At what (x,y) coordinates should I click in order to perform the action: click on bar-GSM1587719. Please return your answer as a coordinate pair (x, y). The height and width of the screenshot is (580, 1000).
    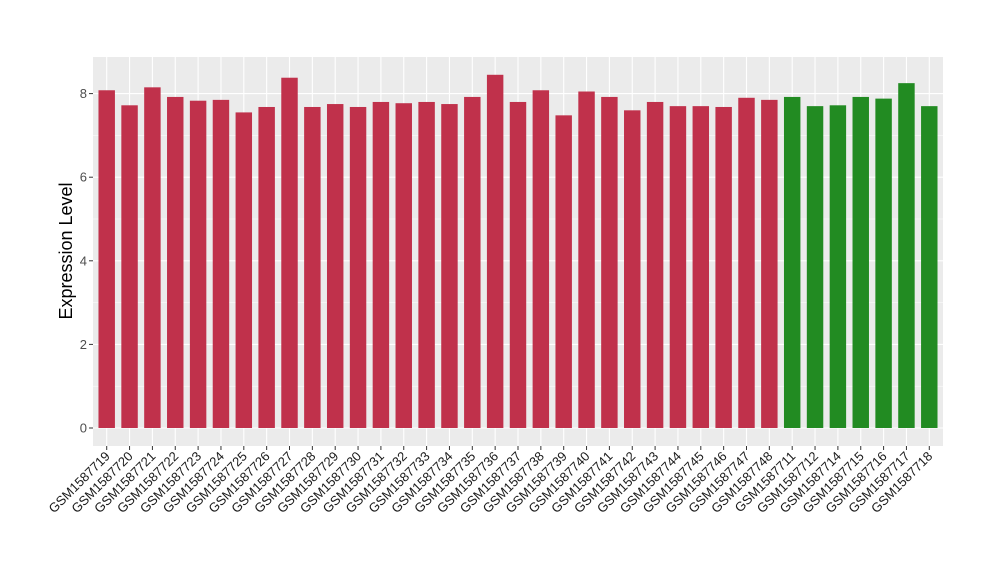
    Looking at the image, I should click on (106, 259).